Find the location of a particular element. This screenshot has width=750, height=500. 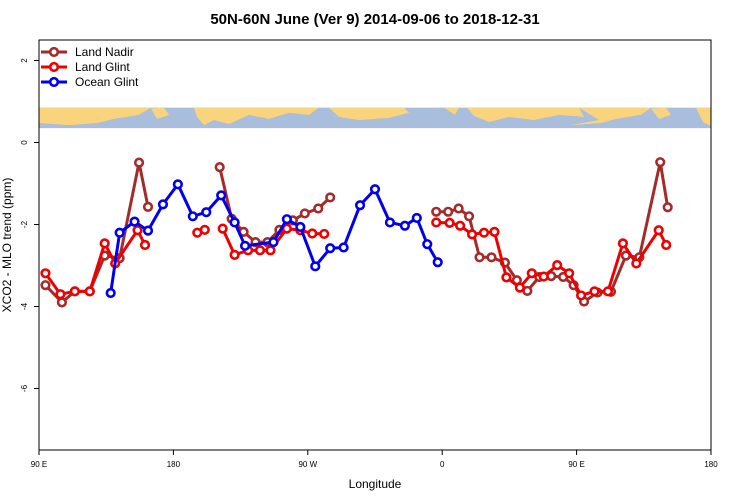

x-axis-label: Longitude is located at coordinates (375, 484).